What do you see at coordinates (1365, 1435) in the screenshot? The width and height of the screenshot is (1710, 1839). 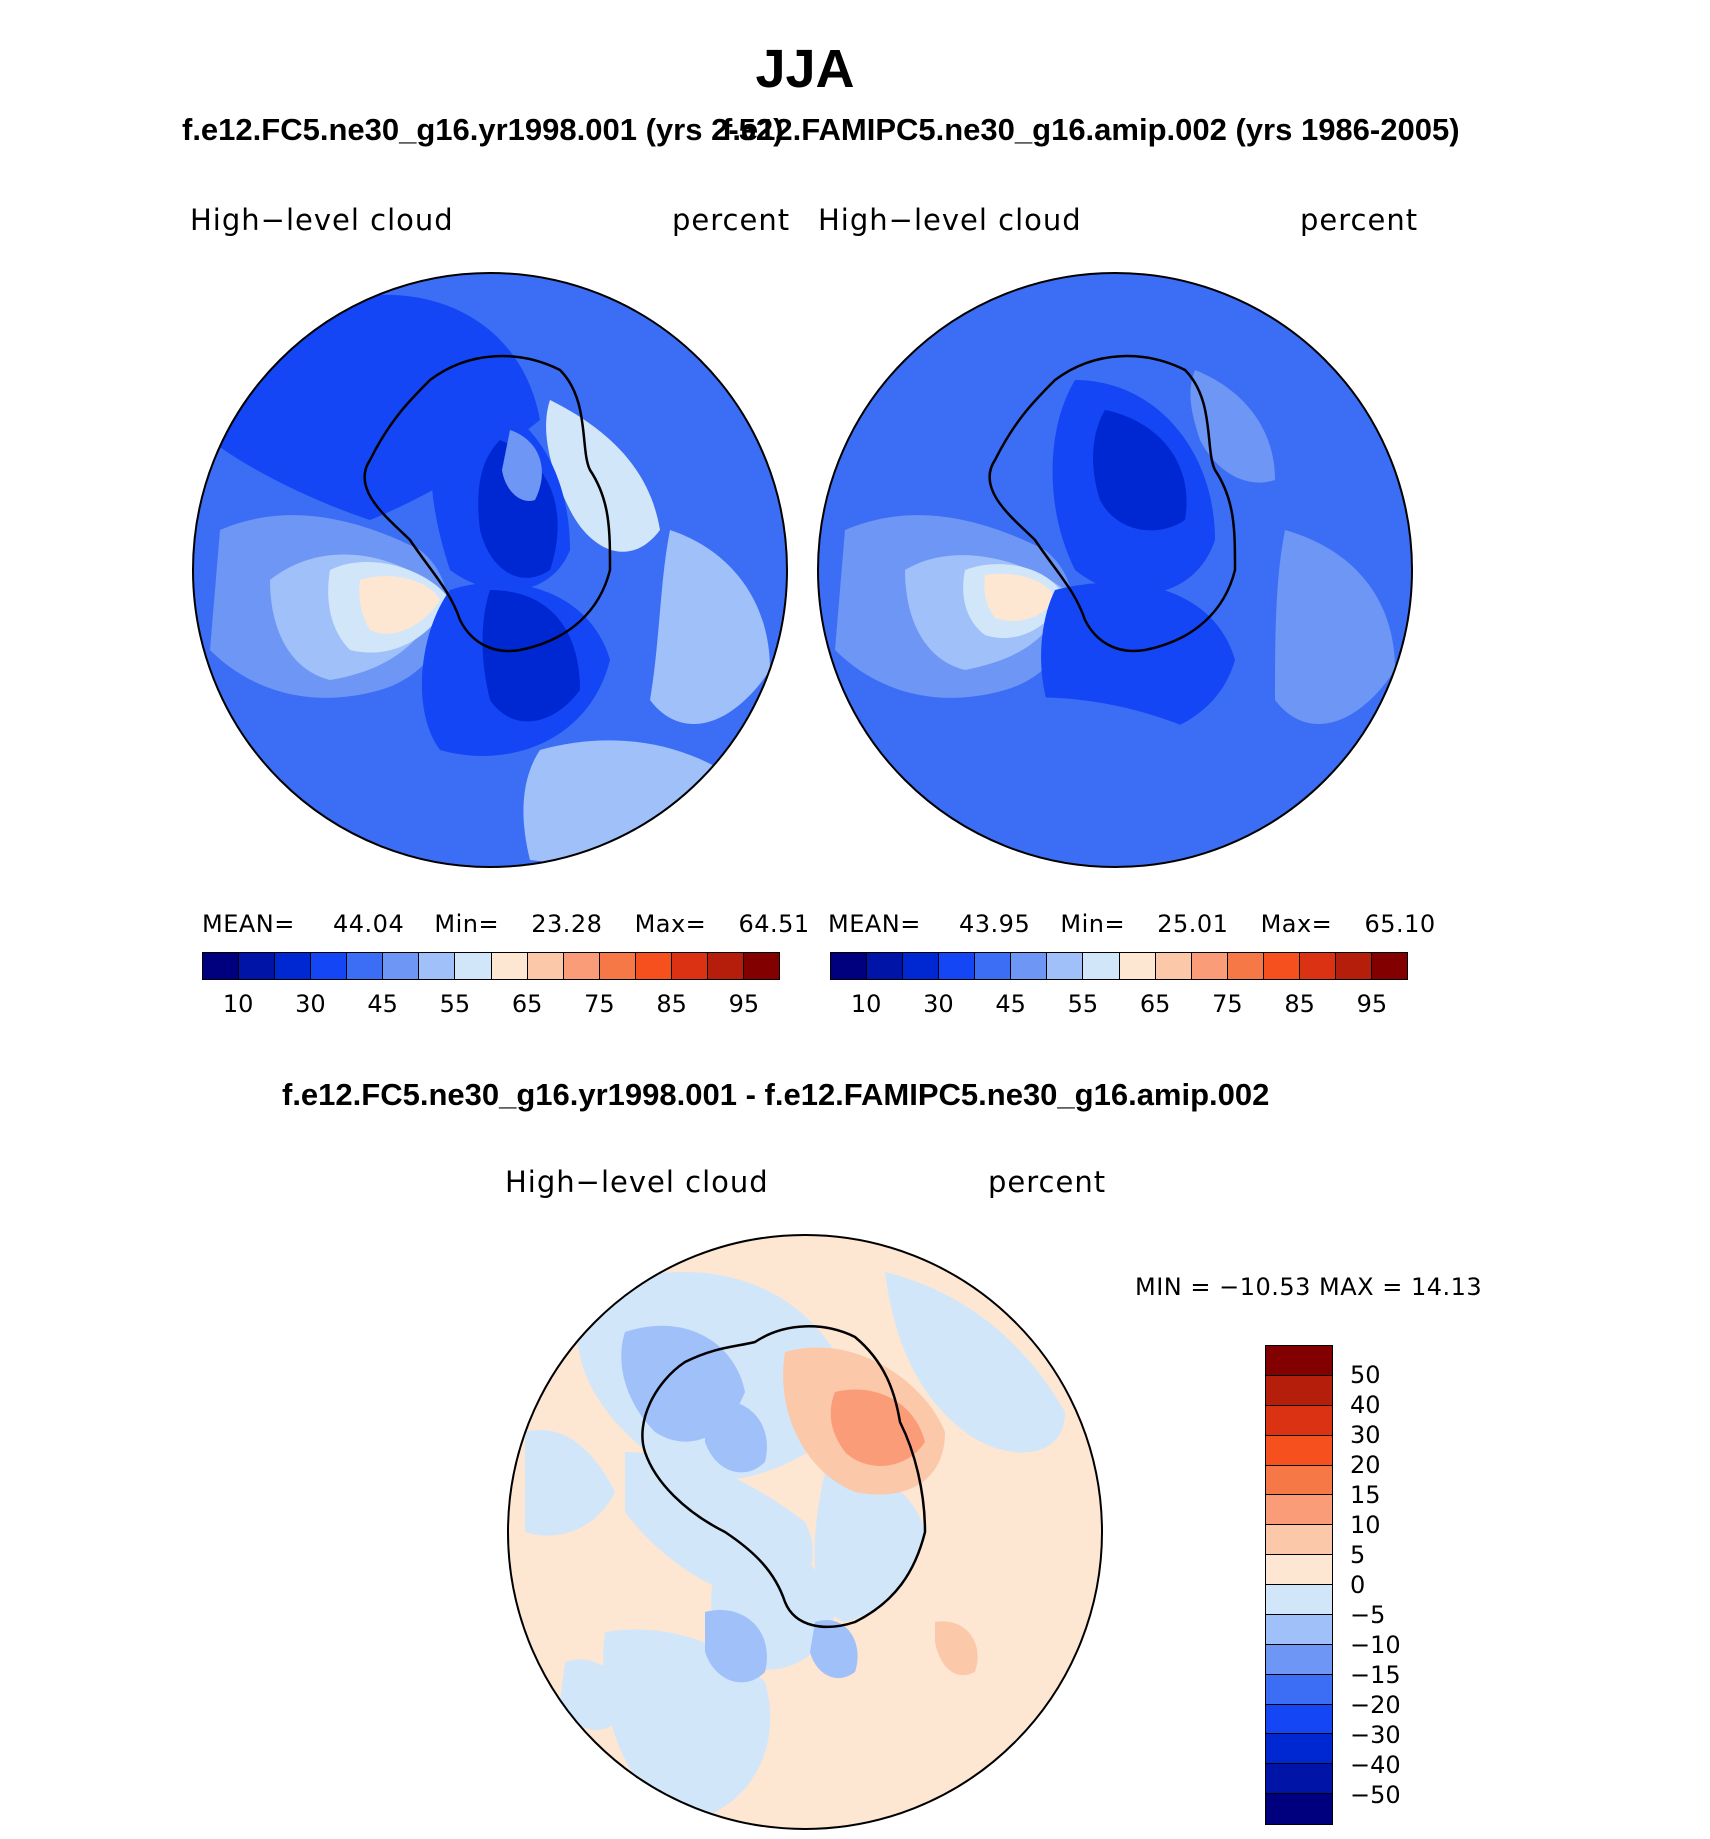 I see `diff-colorbar-label: 30` at bounding box center [1365, 1435].